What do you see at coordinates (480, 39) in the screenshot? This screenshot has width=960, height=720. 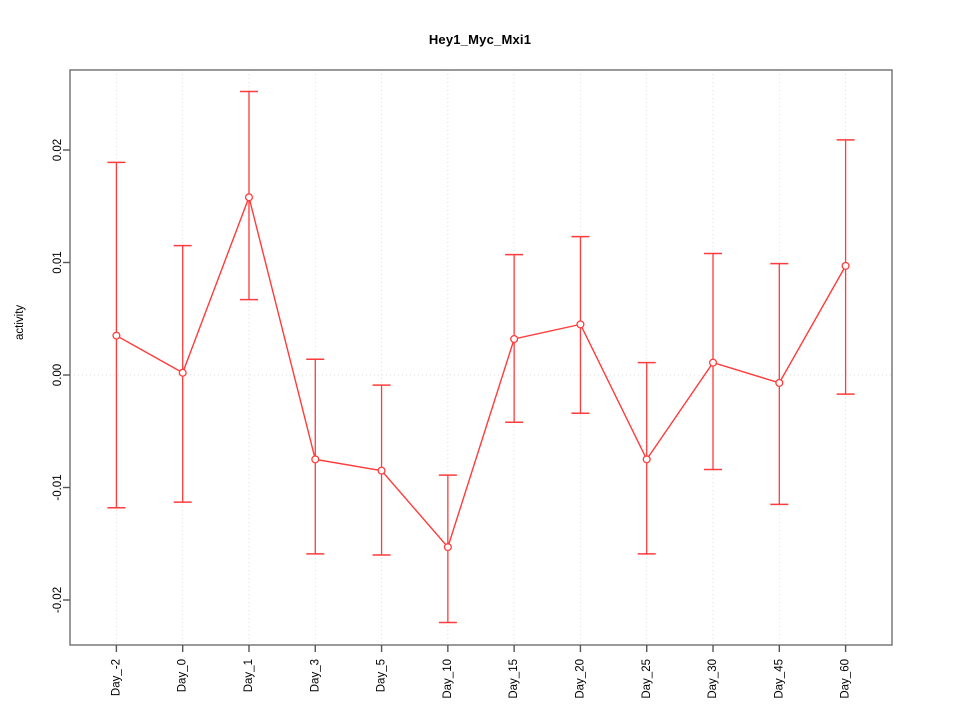 I see `chart-title: Hey1_Myc_Mxi1` at bounding box center [480, 39].